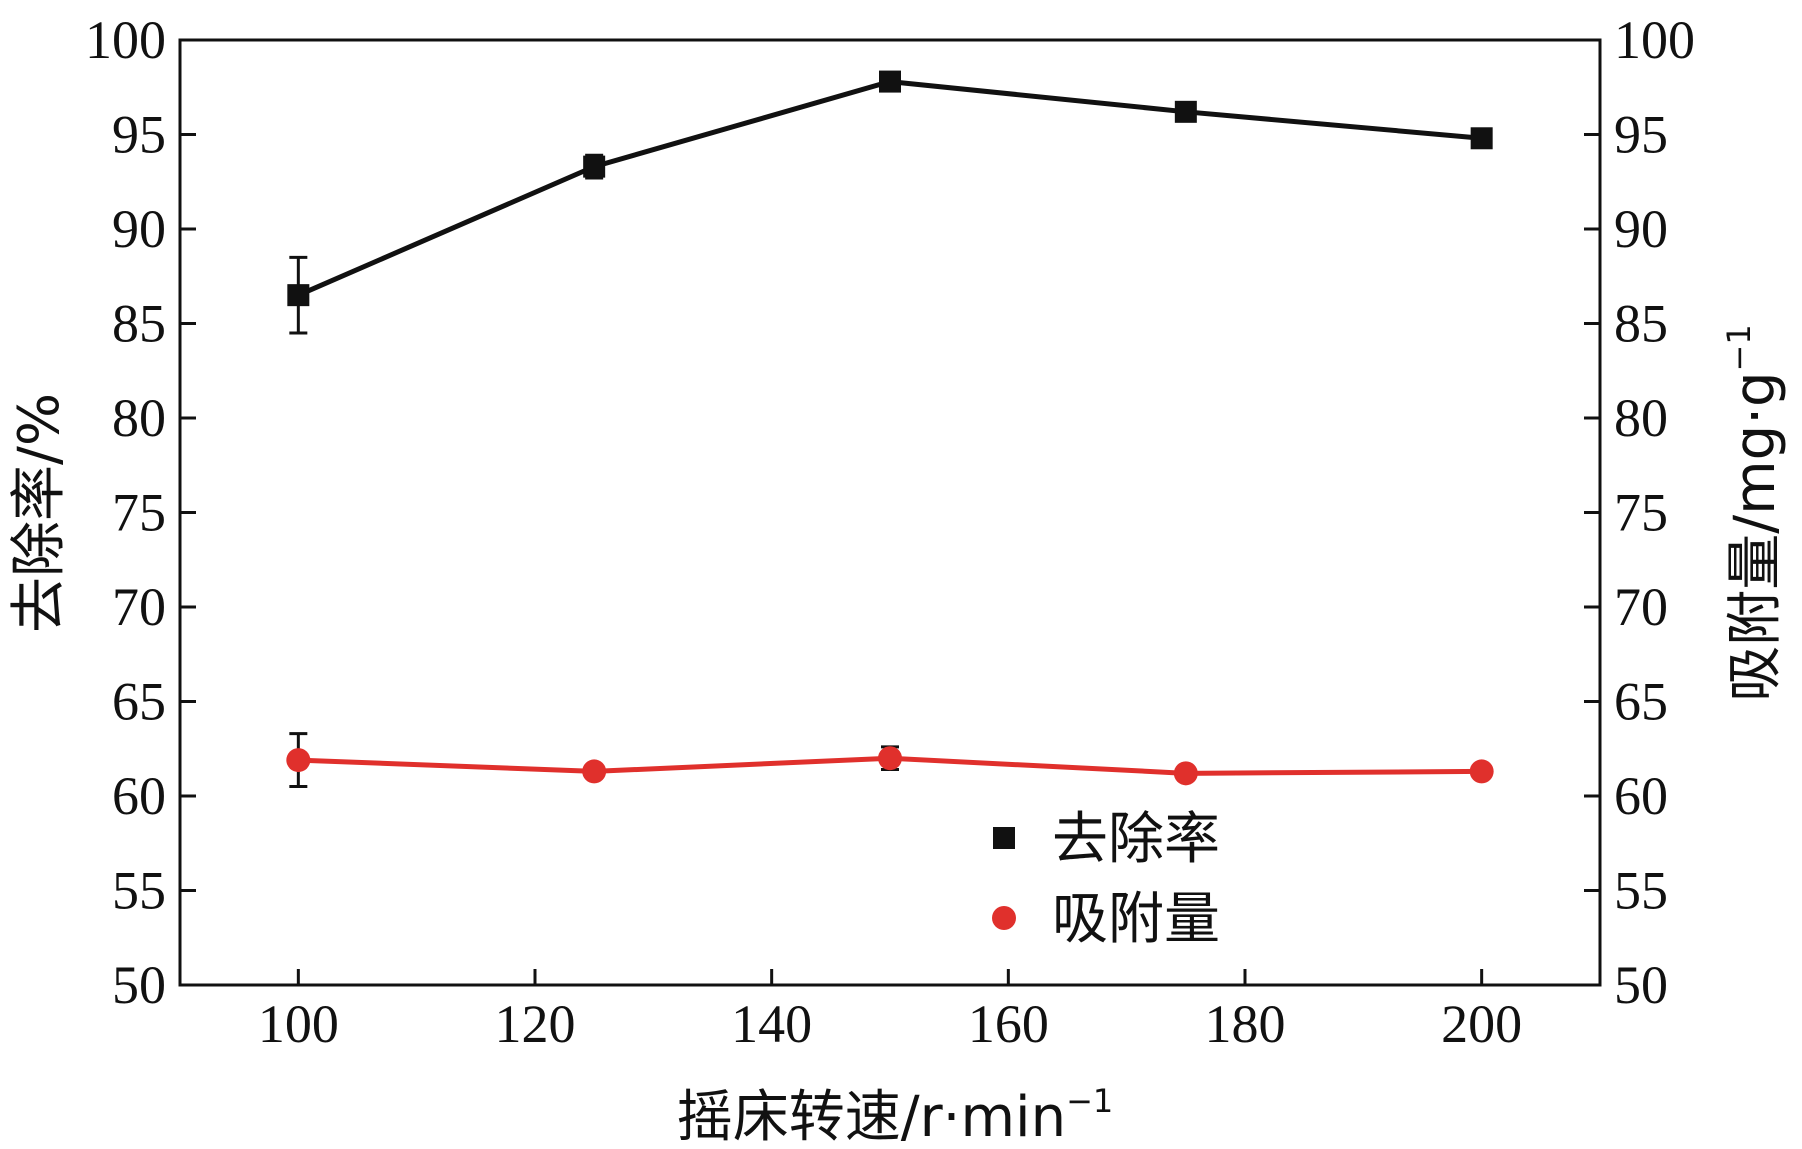 The width and height of the screenshot is (1802, 1149). I want to click on y-left-tick-label: 90, so click(139, 229).